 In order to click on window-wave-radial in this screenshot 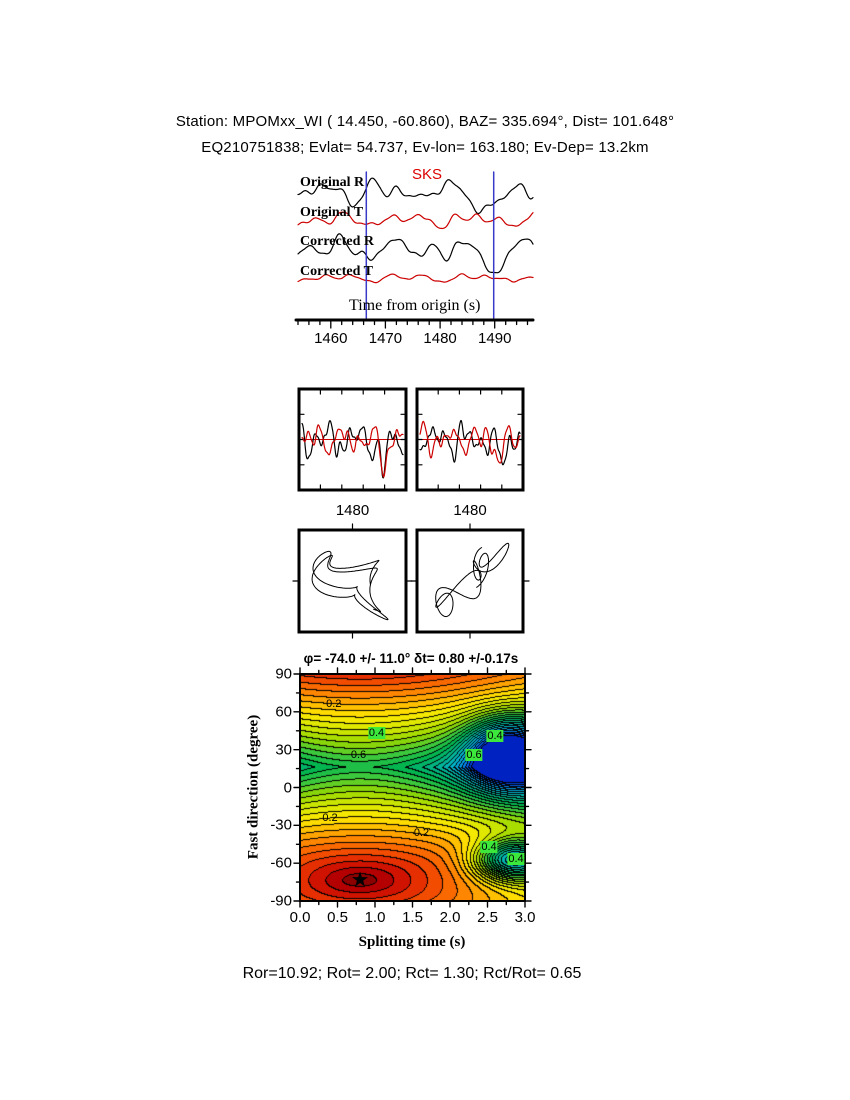, I will do `click(352, 449)`.